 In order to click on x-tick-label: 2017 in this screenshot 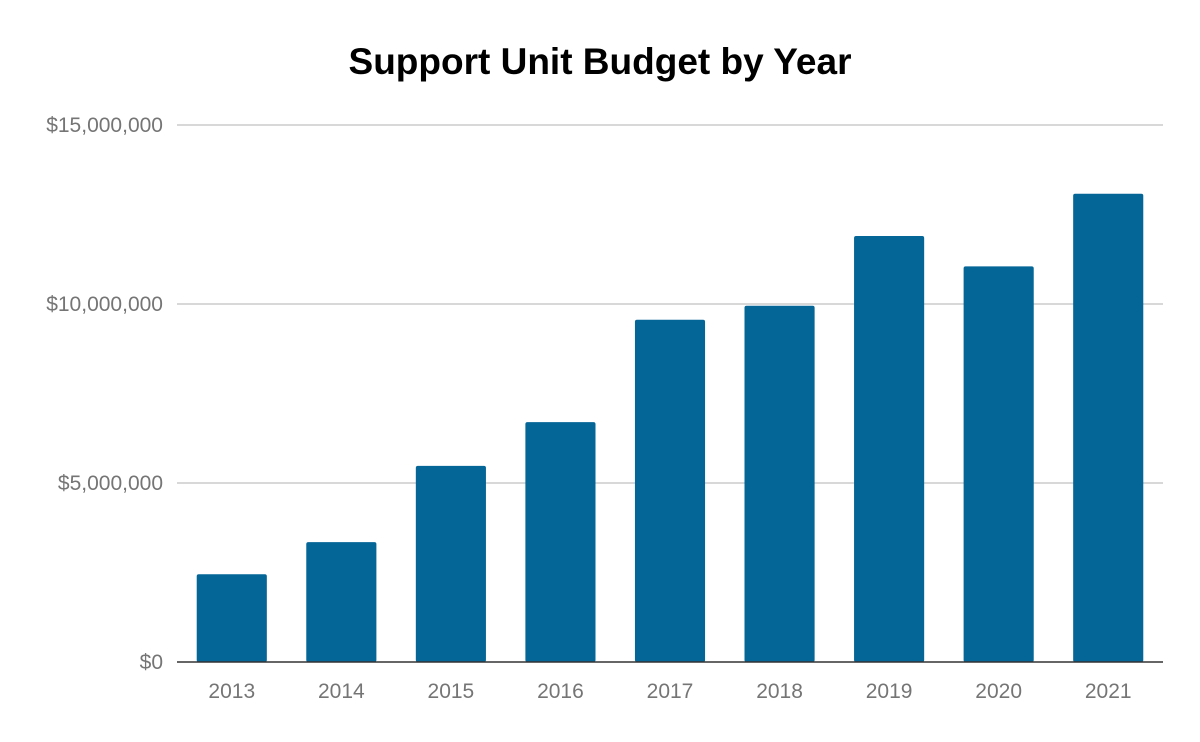, I will do `click(670, 691)`.